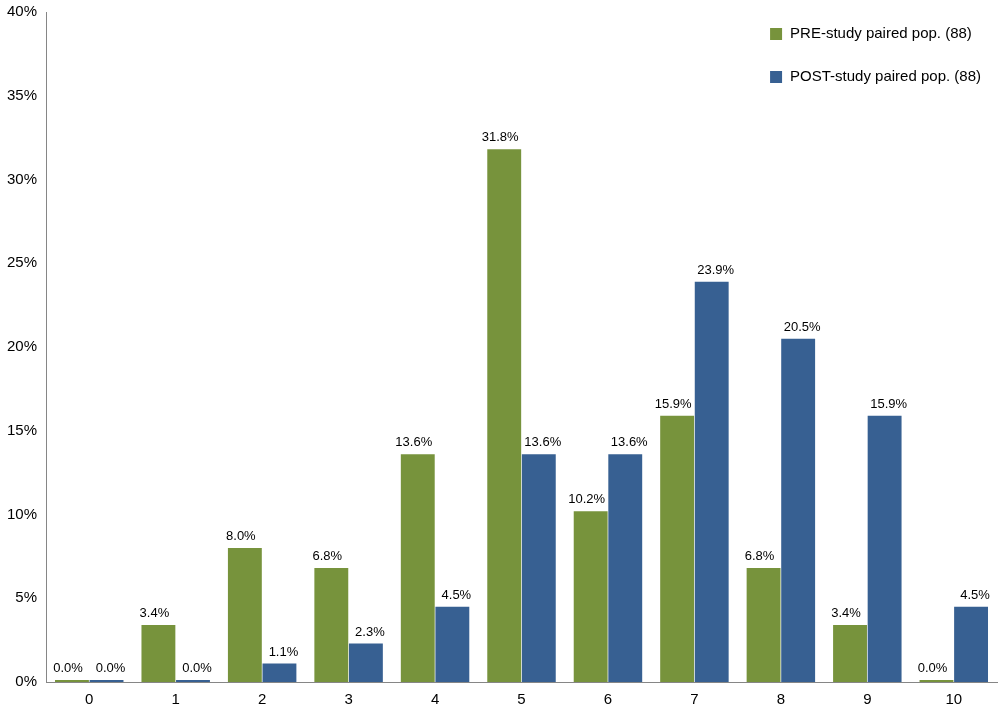 This screenshot has width=1003, height=716. Describe the element at coordinates (435, 699) in the screenshot. I see `x-tick-label: 4` at that location.